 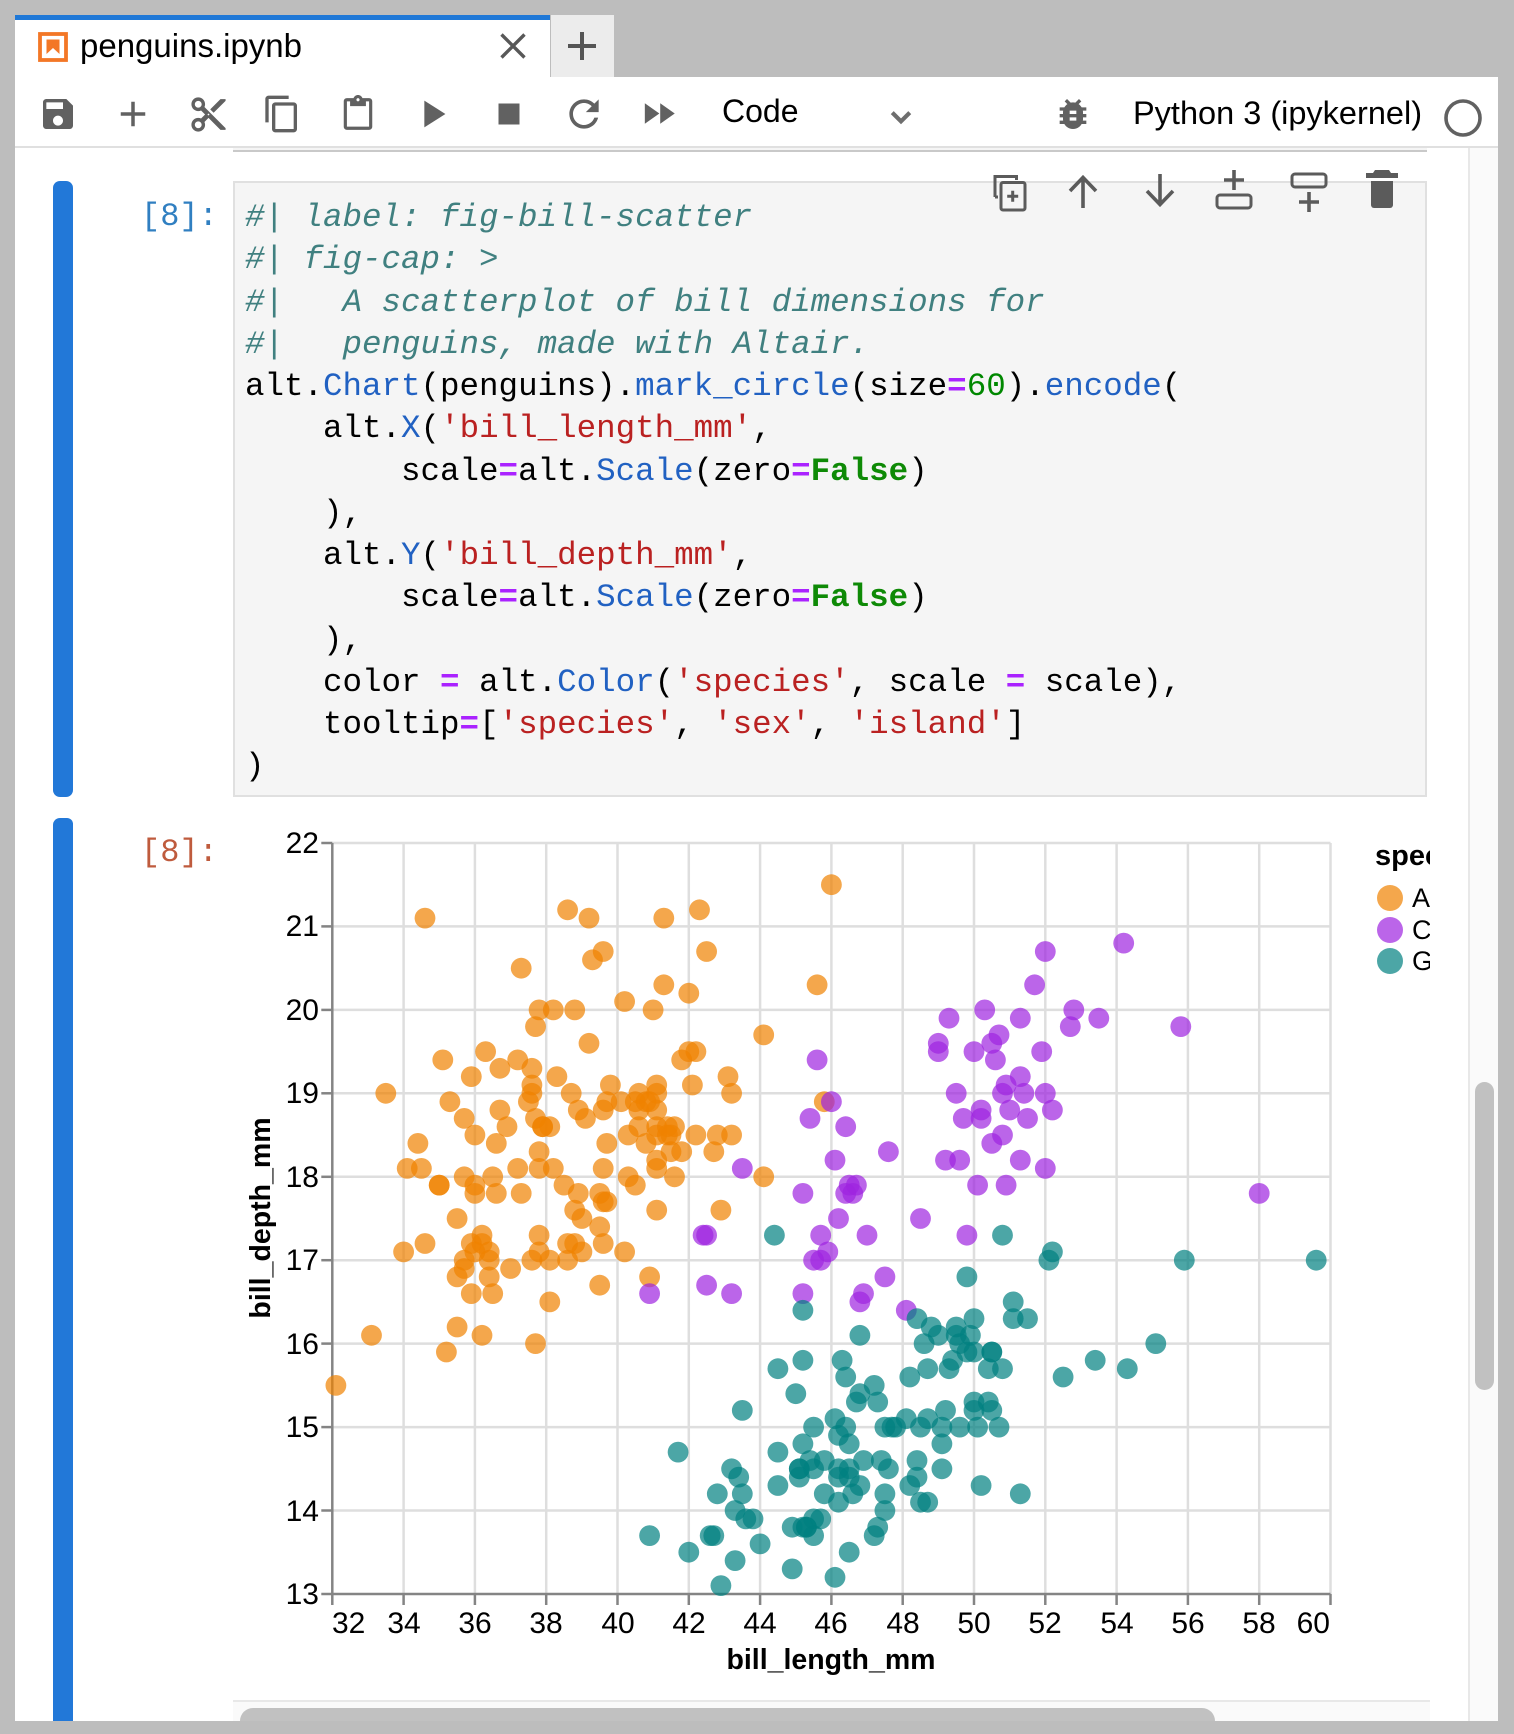 I want to click on svg-text: 60, so click(x=1313, y=1623).